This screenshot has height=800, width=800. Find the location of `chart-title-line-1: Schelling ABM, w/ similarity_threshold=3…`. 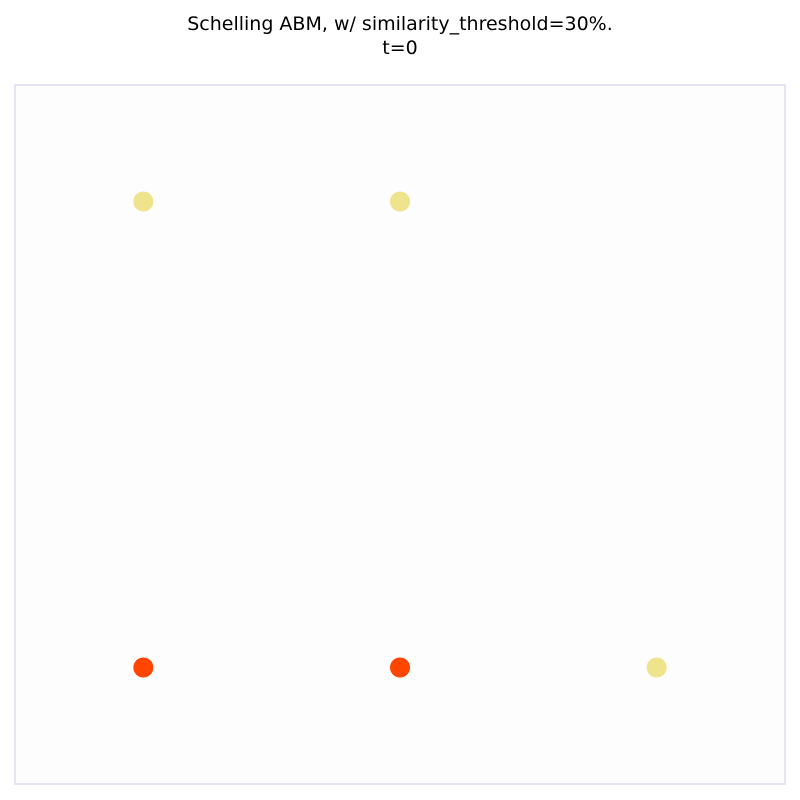

chart-title-line-1: Schelling ABM, w/ similarity_threshold=3… is located at coordinates (400, 24).